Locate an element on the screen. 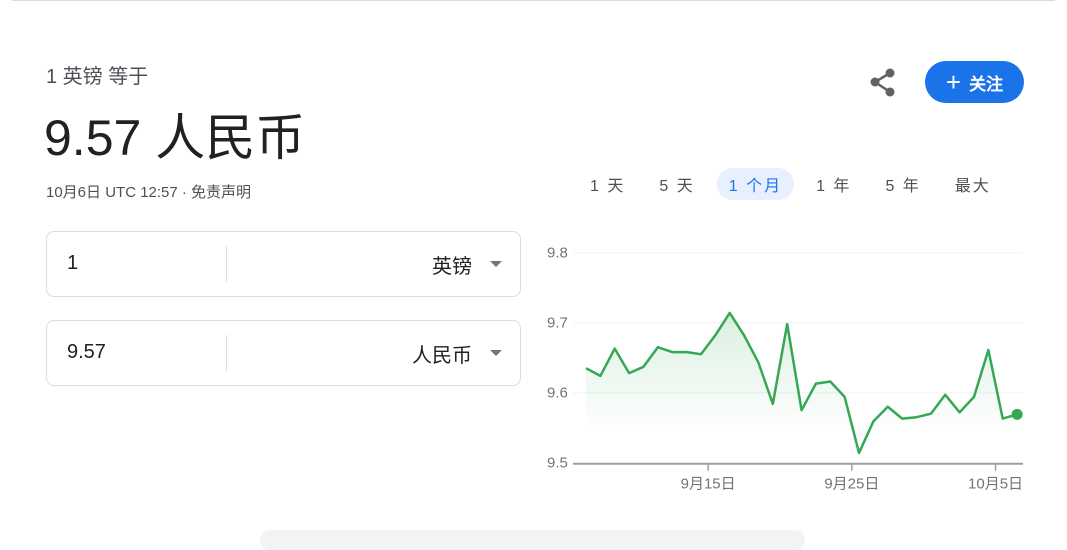 The width and height of the screenshot is (1067, 550). y-tick-label: 9.8 is located at coordinates (557, 253).